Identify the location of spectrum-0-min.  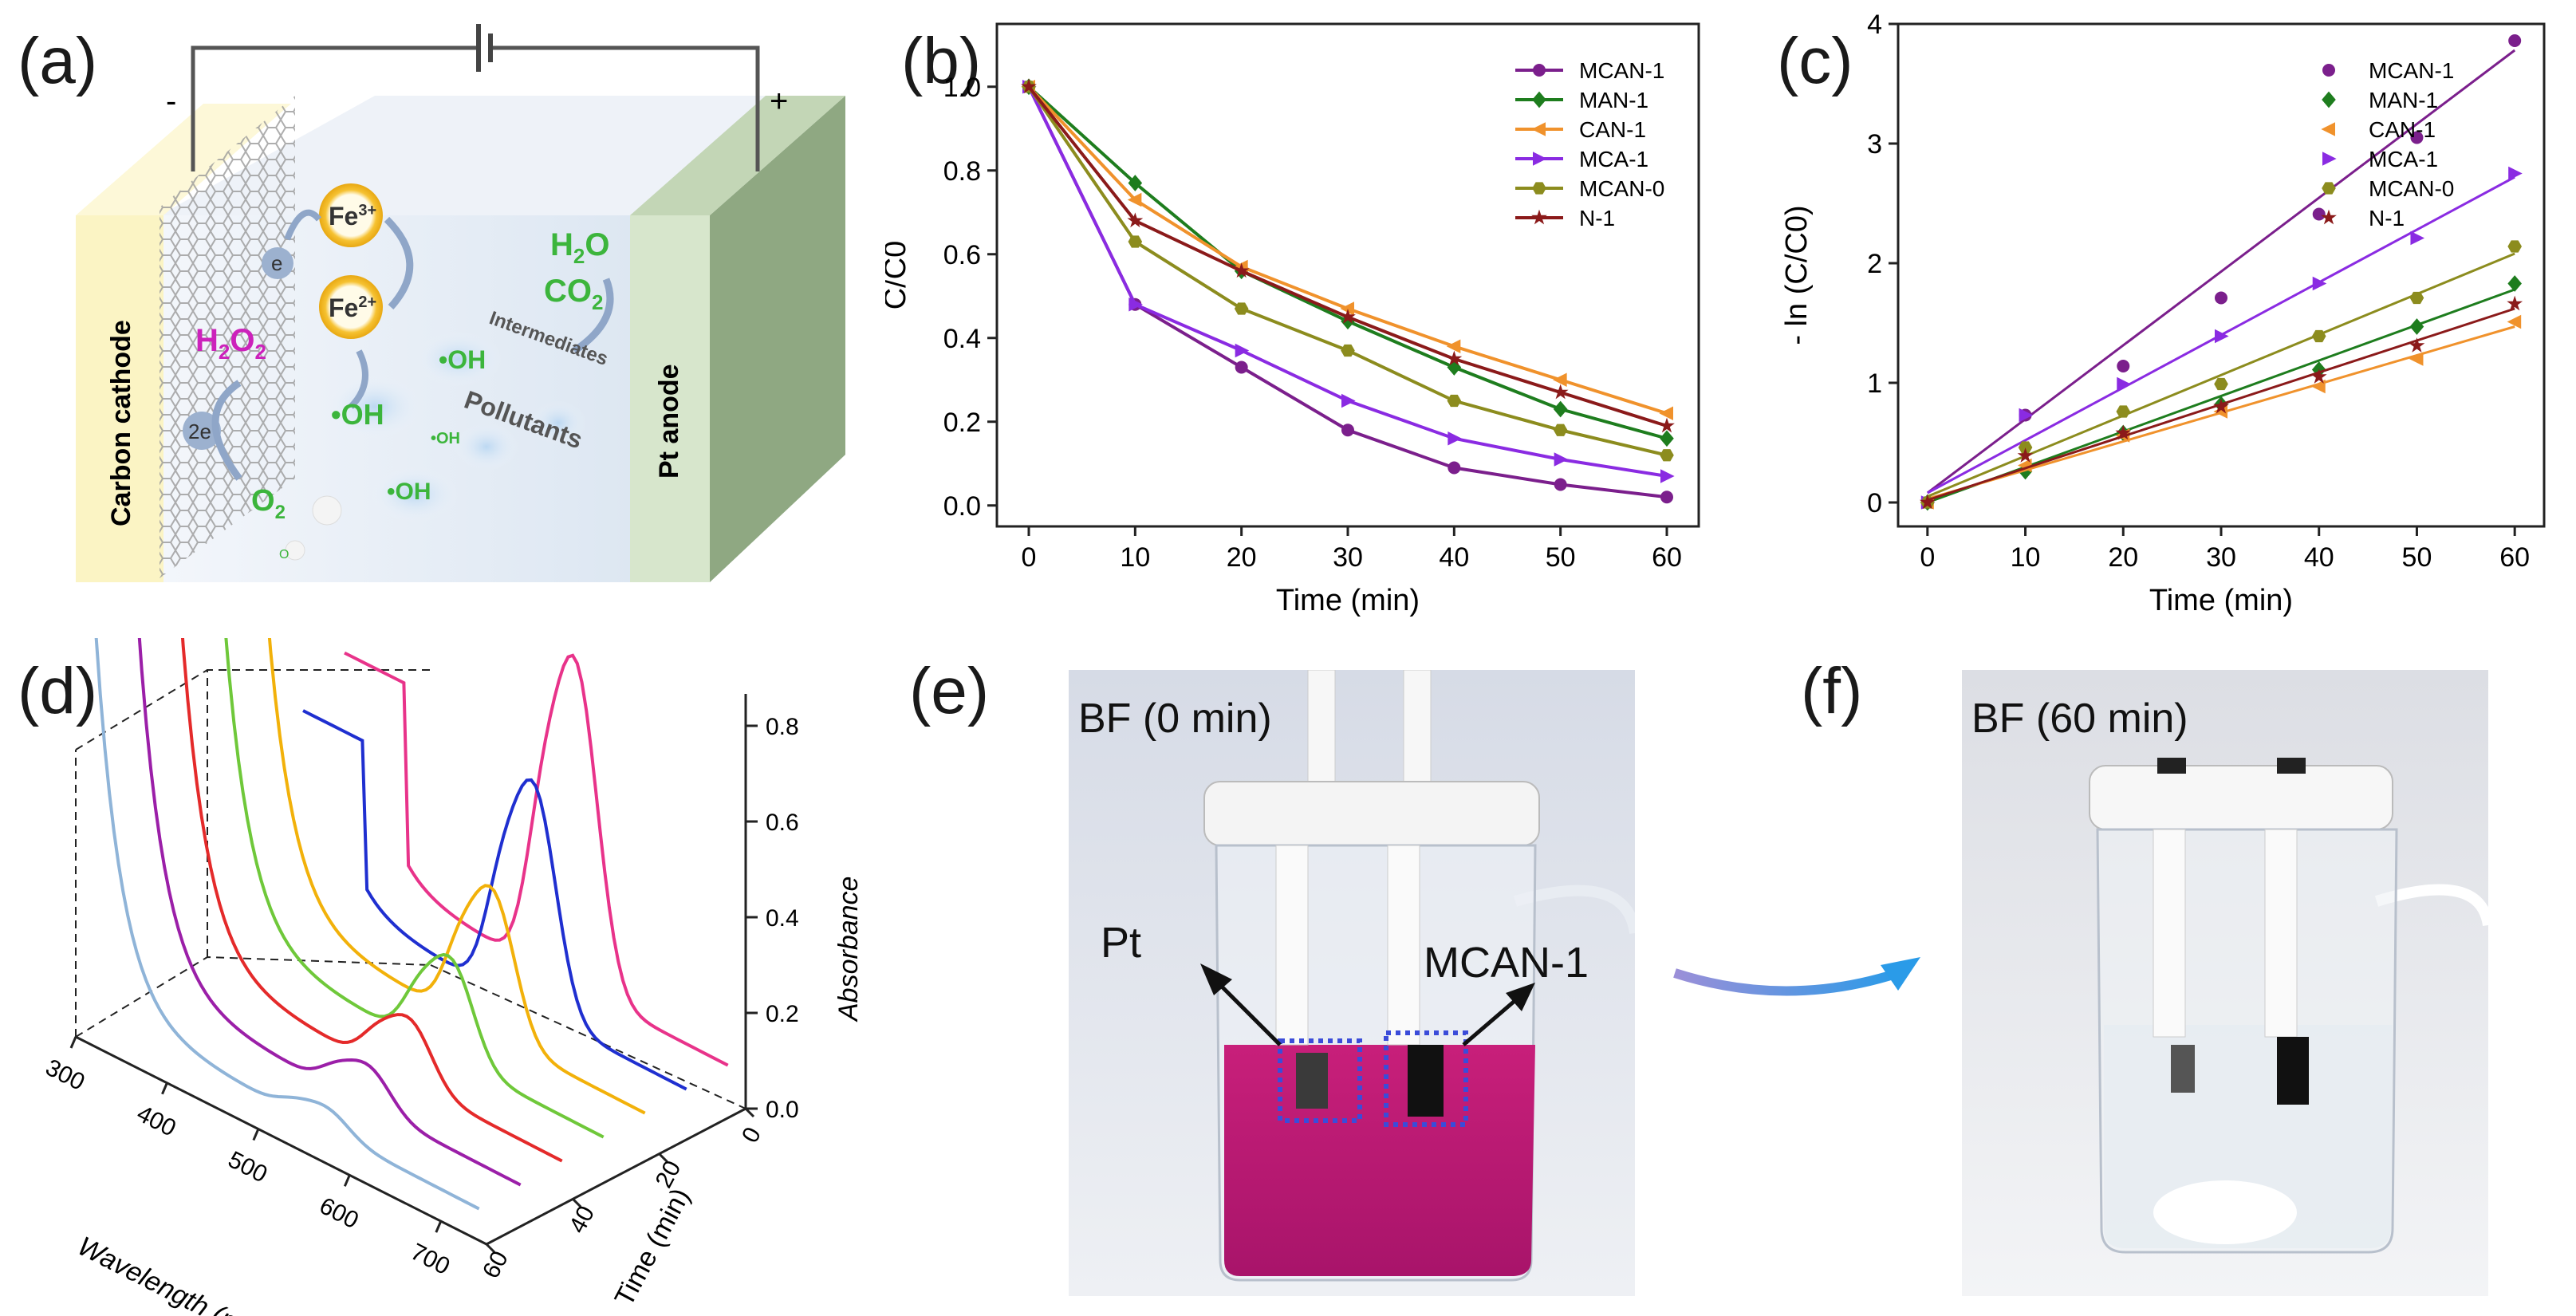
(536, 859).